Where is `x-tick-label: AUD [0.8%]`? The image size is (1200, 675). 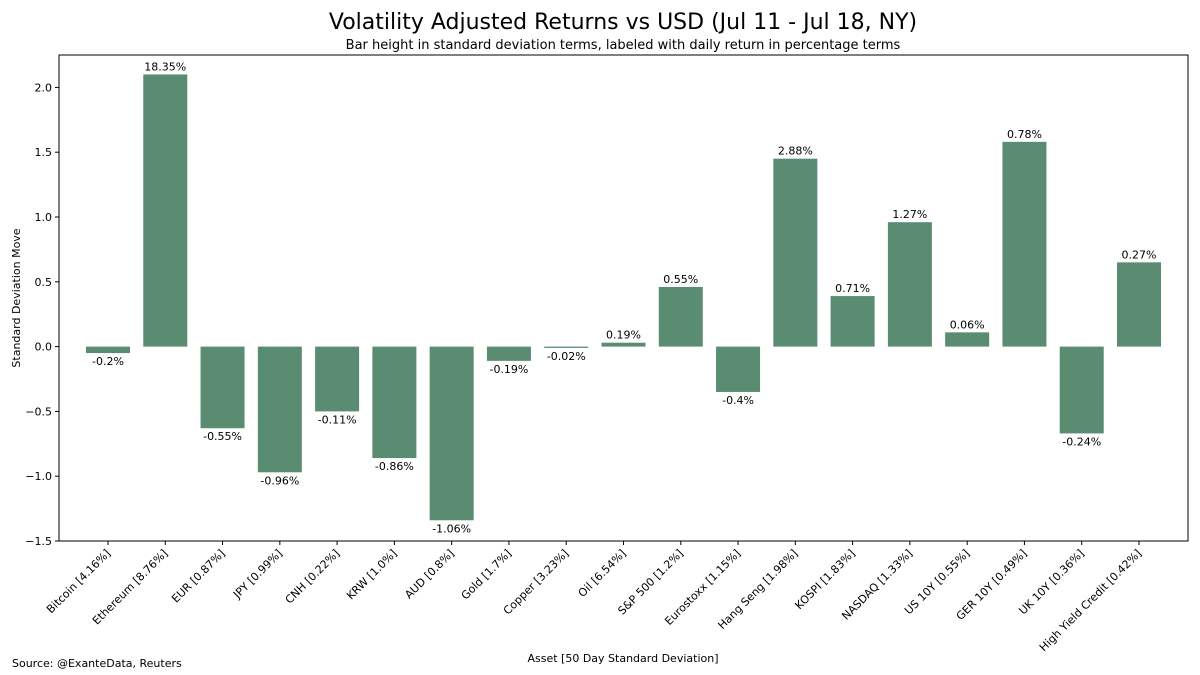
x-tick-label: AUD [0.8%] is located at coordinates (429, 574).